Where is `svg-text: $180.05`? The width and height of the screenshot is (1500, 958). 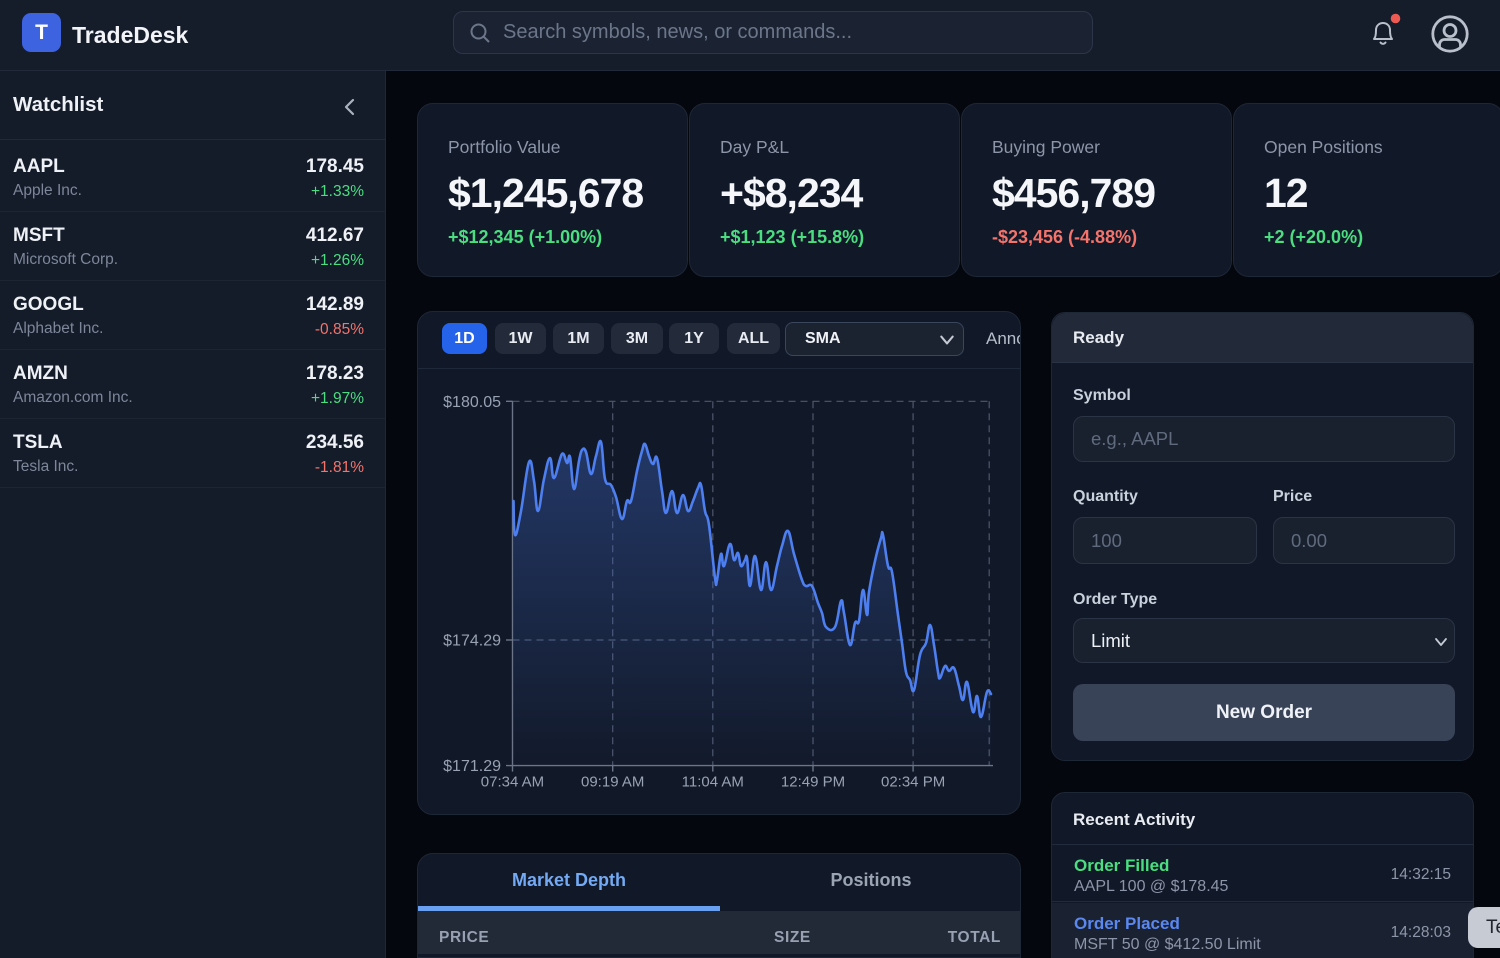 svg-text: $180.05 is located at coordinates (472, 402).